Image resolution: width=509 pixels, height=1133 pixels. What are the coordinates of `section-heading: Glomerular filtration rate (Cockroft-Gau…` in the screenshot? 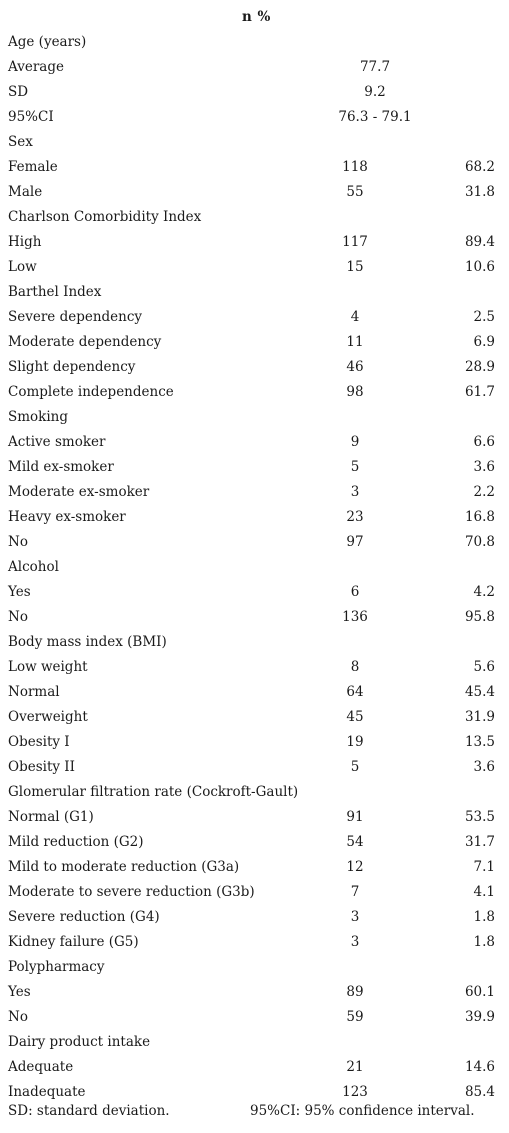 It's located at (153, 792).